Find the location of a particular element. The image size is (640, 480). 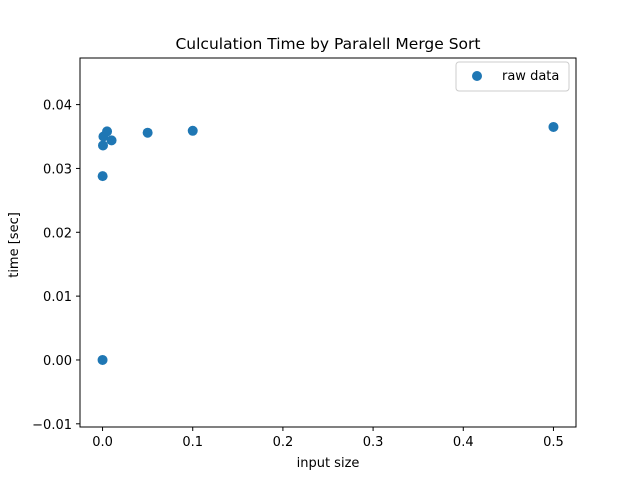

legend: raw data is located at coordinates (512, 76).